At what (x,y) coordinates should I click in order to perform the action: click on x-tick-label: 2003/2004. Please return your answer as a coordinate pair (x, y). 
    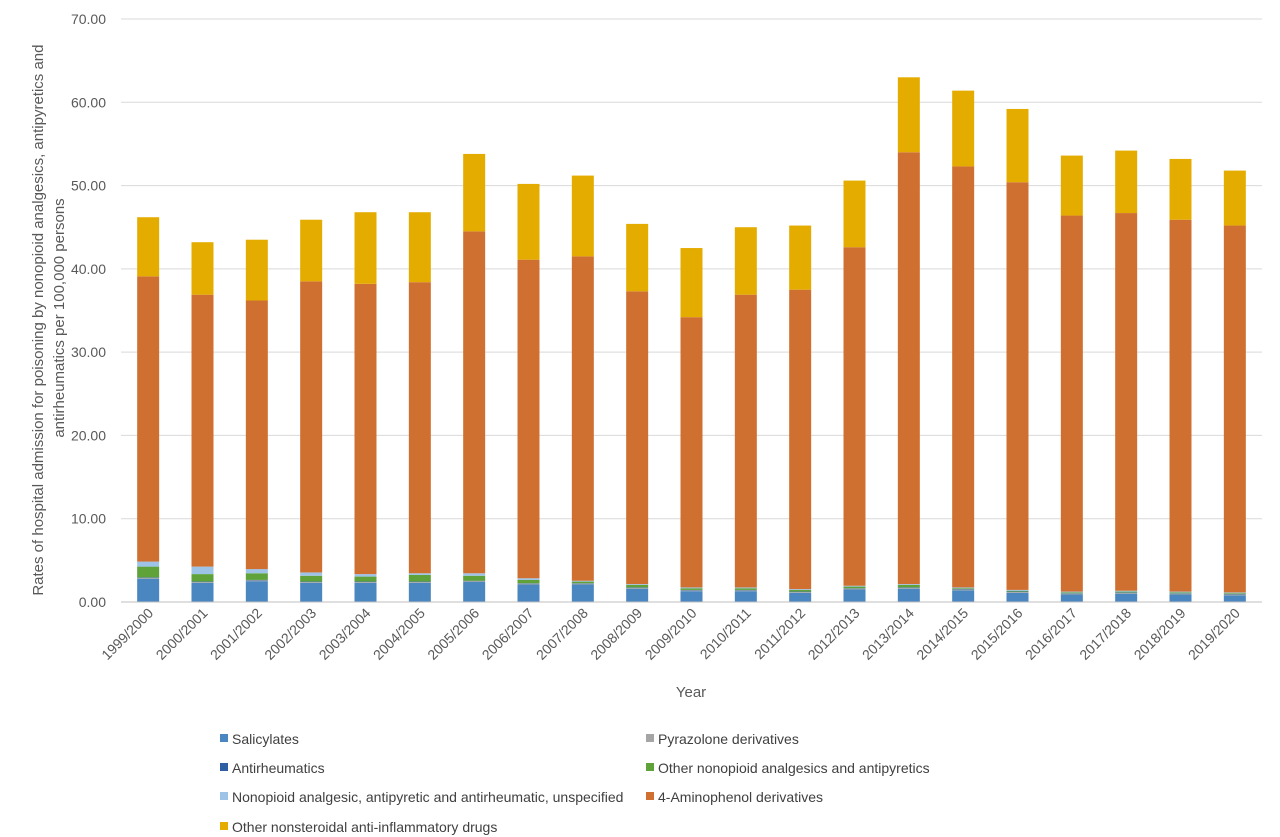
    Looking at the image, I should click on (345, 634).